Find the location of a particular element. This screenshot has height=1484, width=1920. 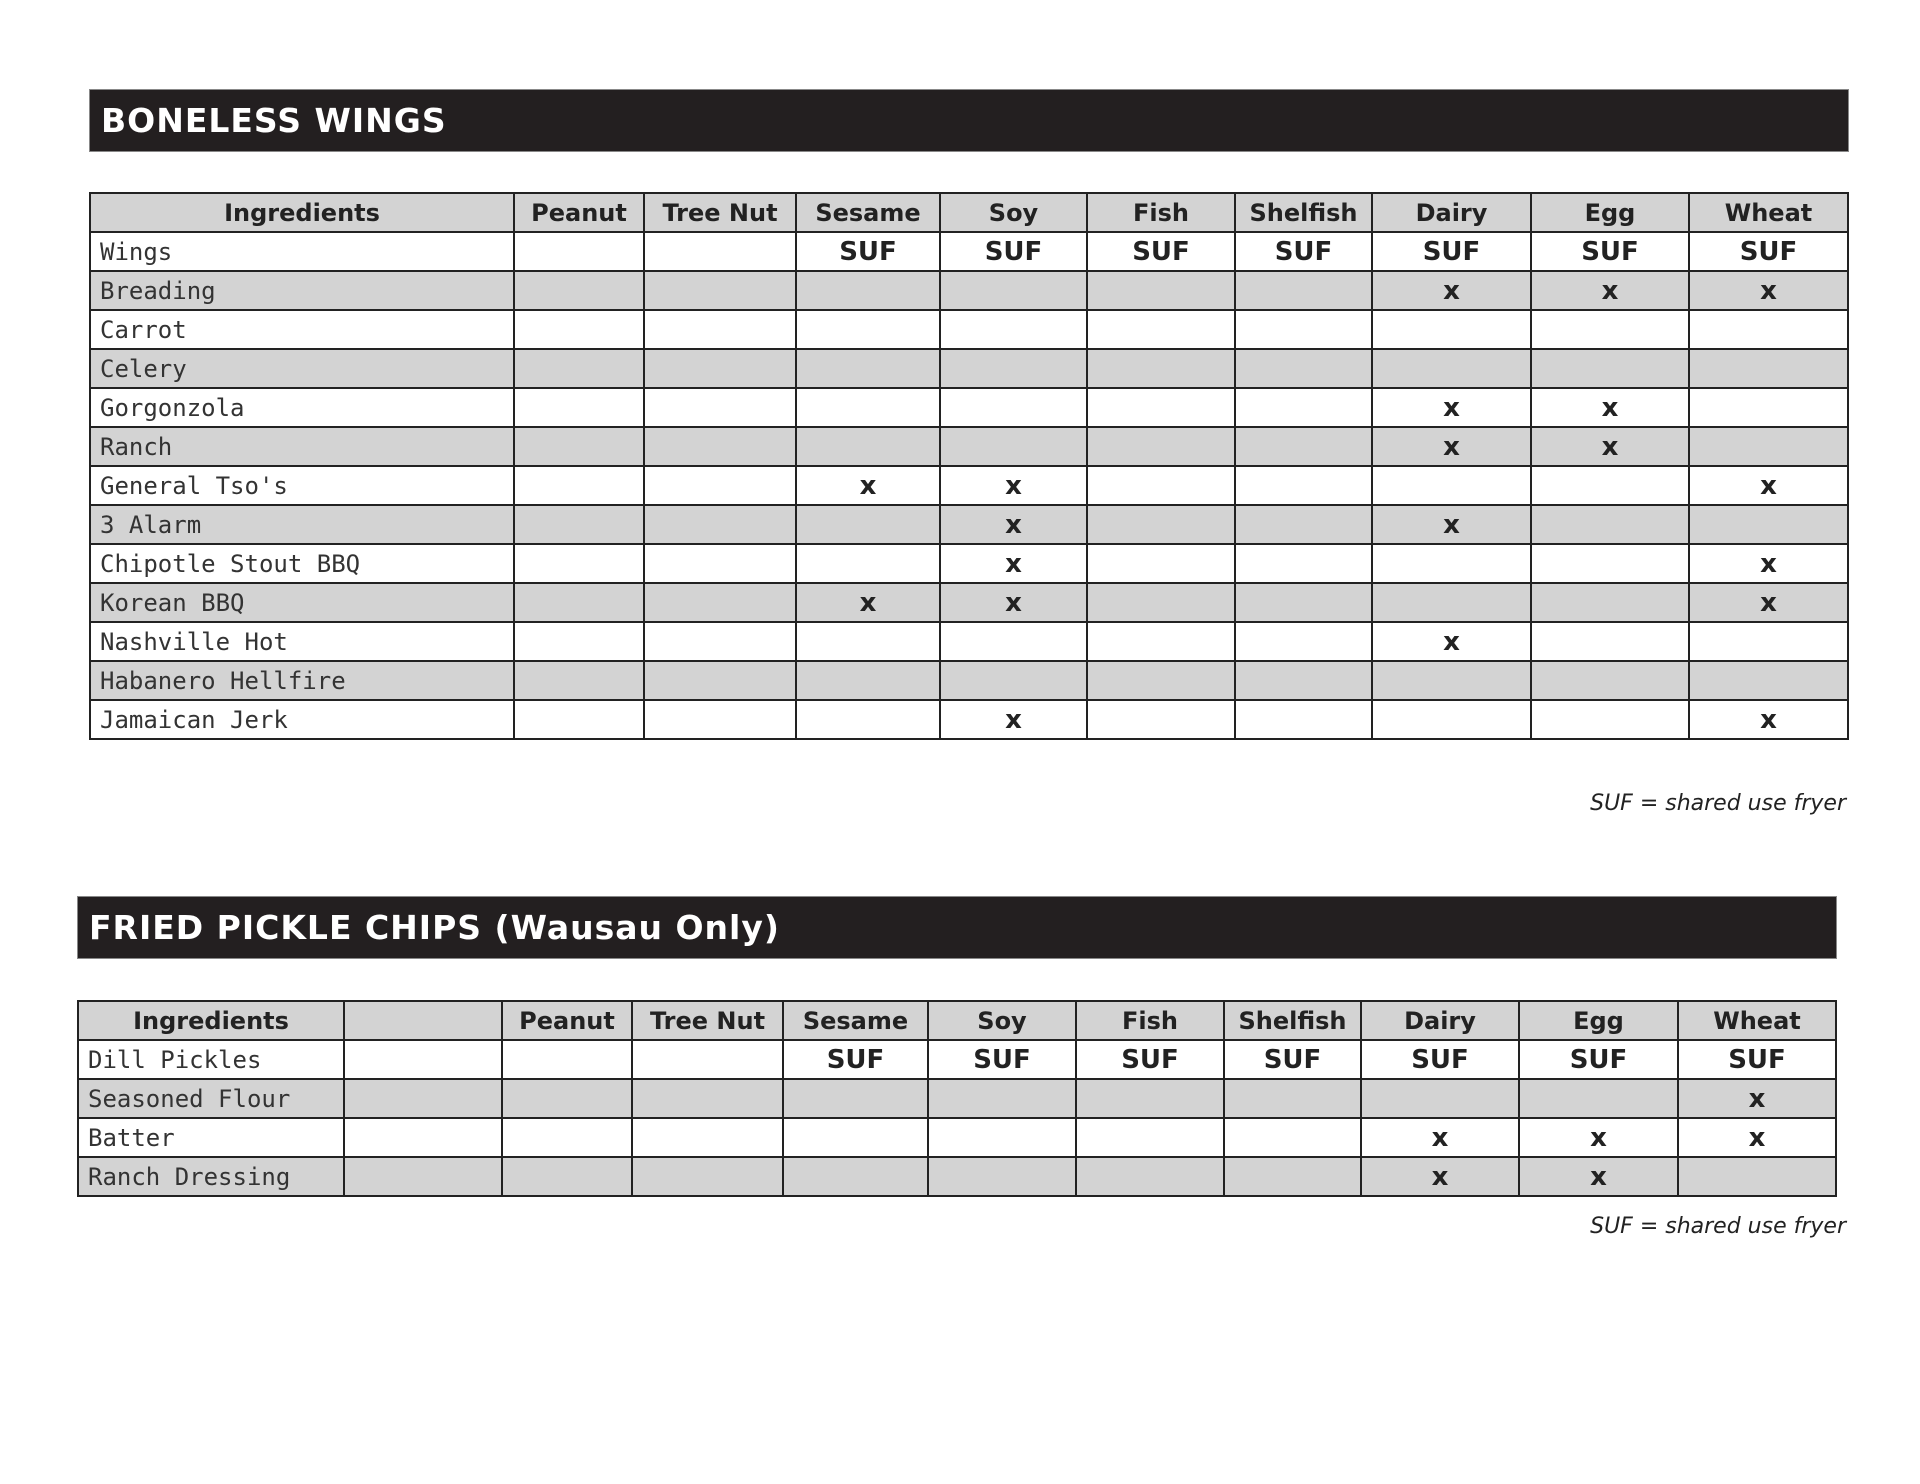

table-row: Ranch Dressing x x is located at coordinates (957, 1176).